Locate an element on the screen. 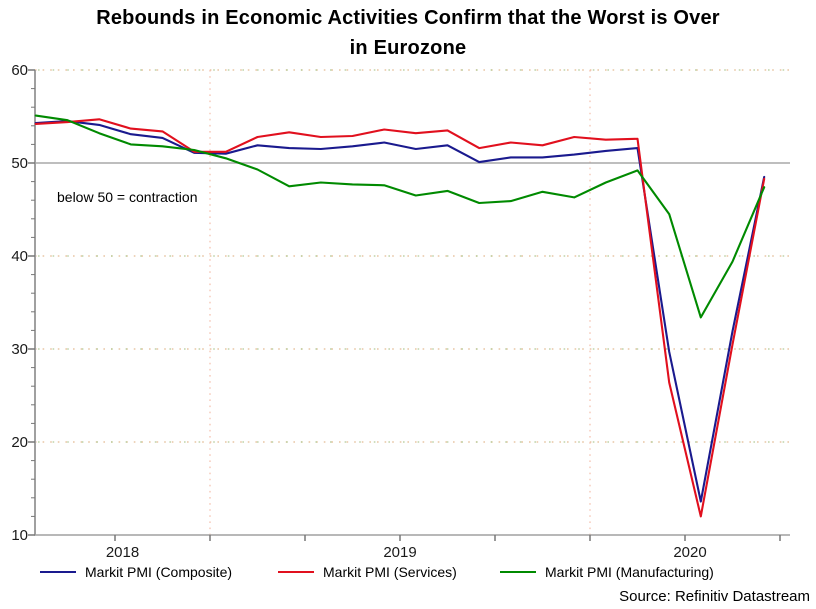 The height and width of the screenshot is (609, 816). legend-item-services: Markit PMI (Services) is located at coordinates (367, 572).